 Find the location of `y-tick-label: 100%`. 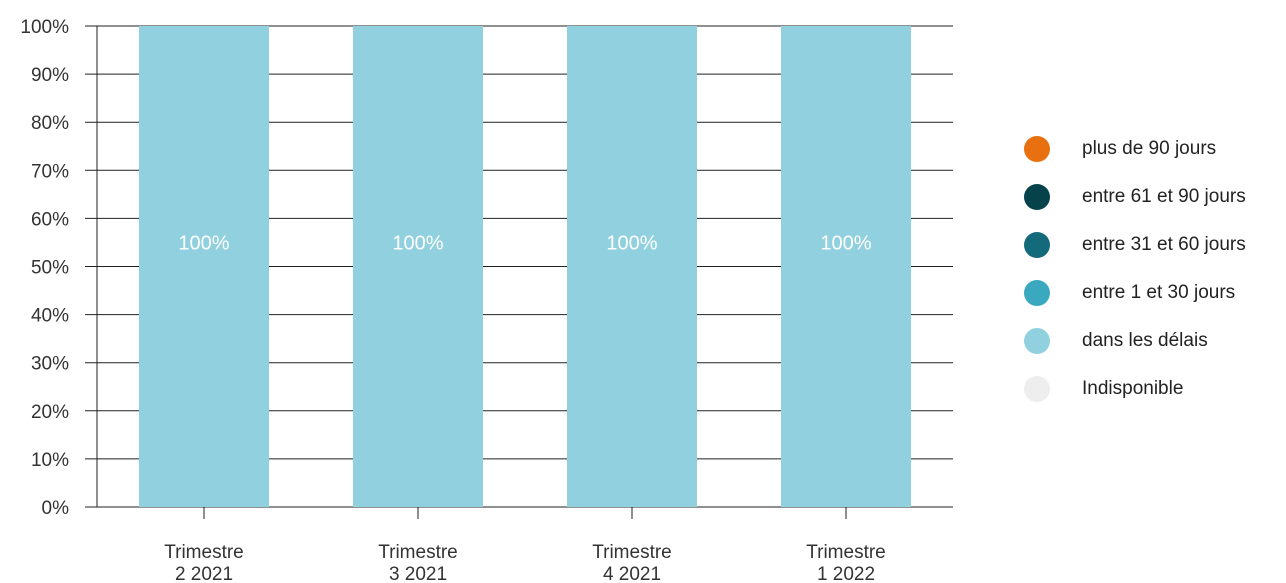

y-tick-label: 100% is located at coordinates (44, 27).